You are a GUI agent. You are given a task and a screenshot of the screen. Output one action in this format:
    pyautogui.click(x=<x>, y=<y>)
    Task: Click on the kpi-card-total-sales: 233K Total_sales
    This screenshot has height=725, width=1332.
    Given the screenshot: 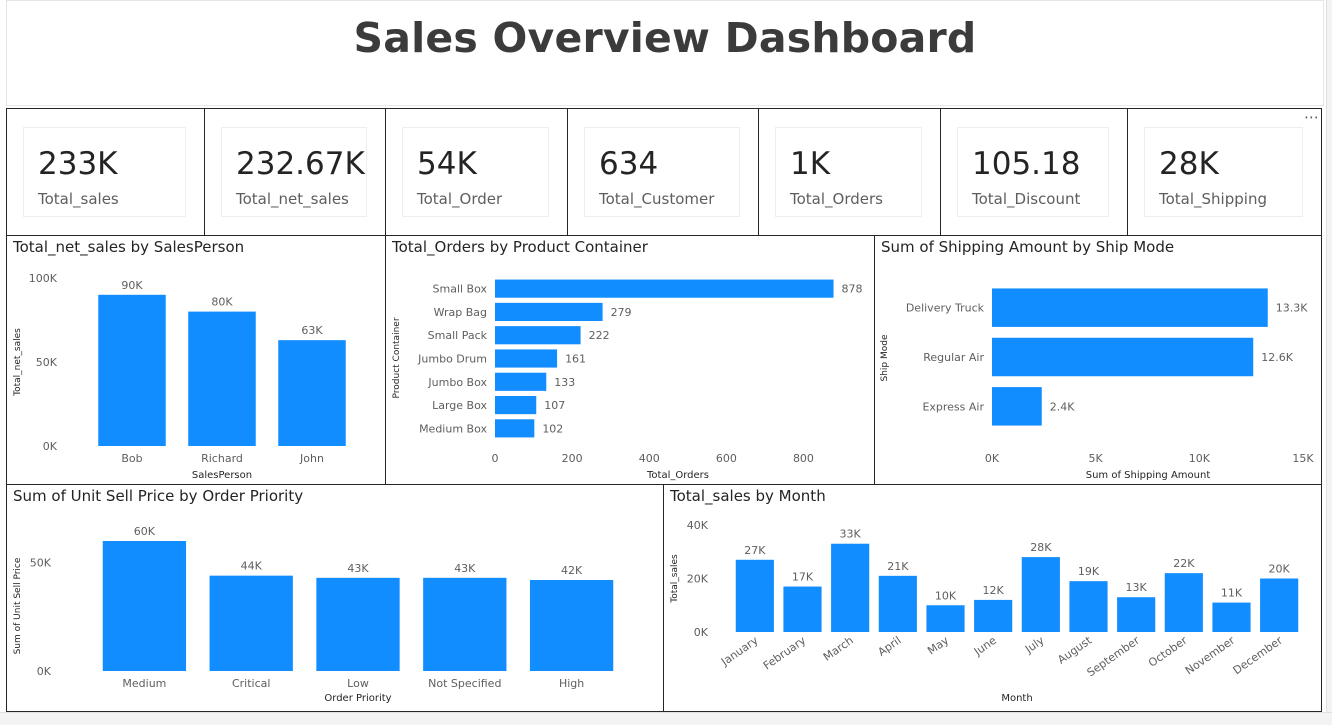 What is the action you would take?
    pyautogui.click(x=105, y=172)
    